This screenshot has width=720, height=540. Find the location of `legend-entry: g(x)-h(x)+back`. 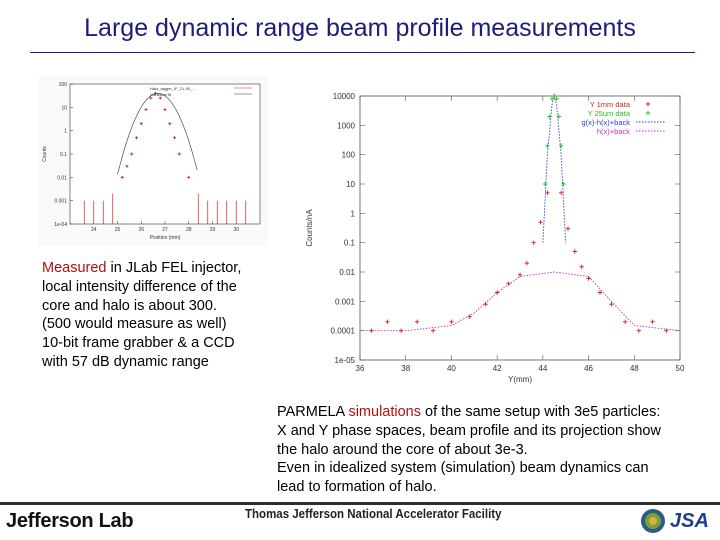

legend-entry: g(x)-h(x)+back is located at coordinates (605, 122).